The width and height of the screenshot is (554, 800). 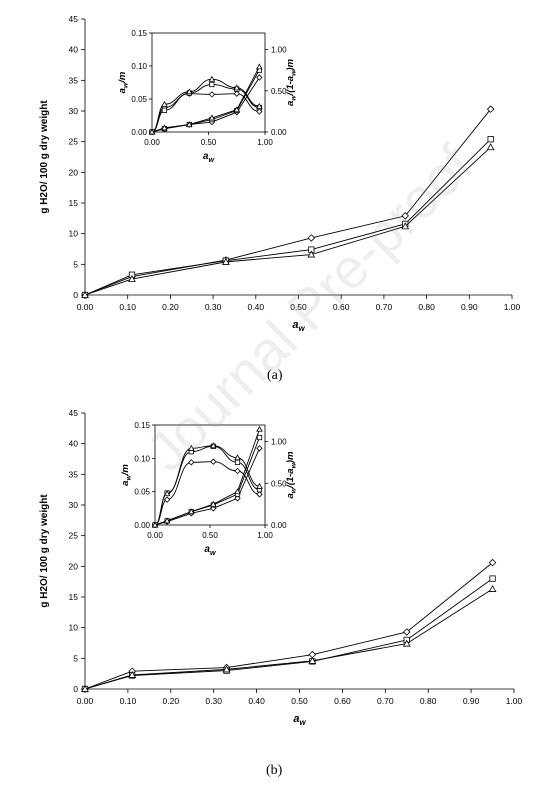 I want to click on inset-y-tick-label-right: 1.00, so click(x=279, y=442).